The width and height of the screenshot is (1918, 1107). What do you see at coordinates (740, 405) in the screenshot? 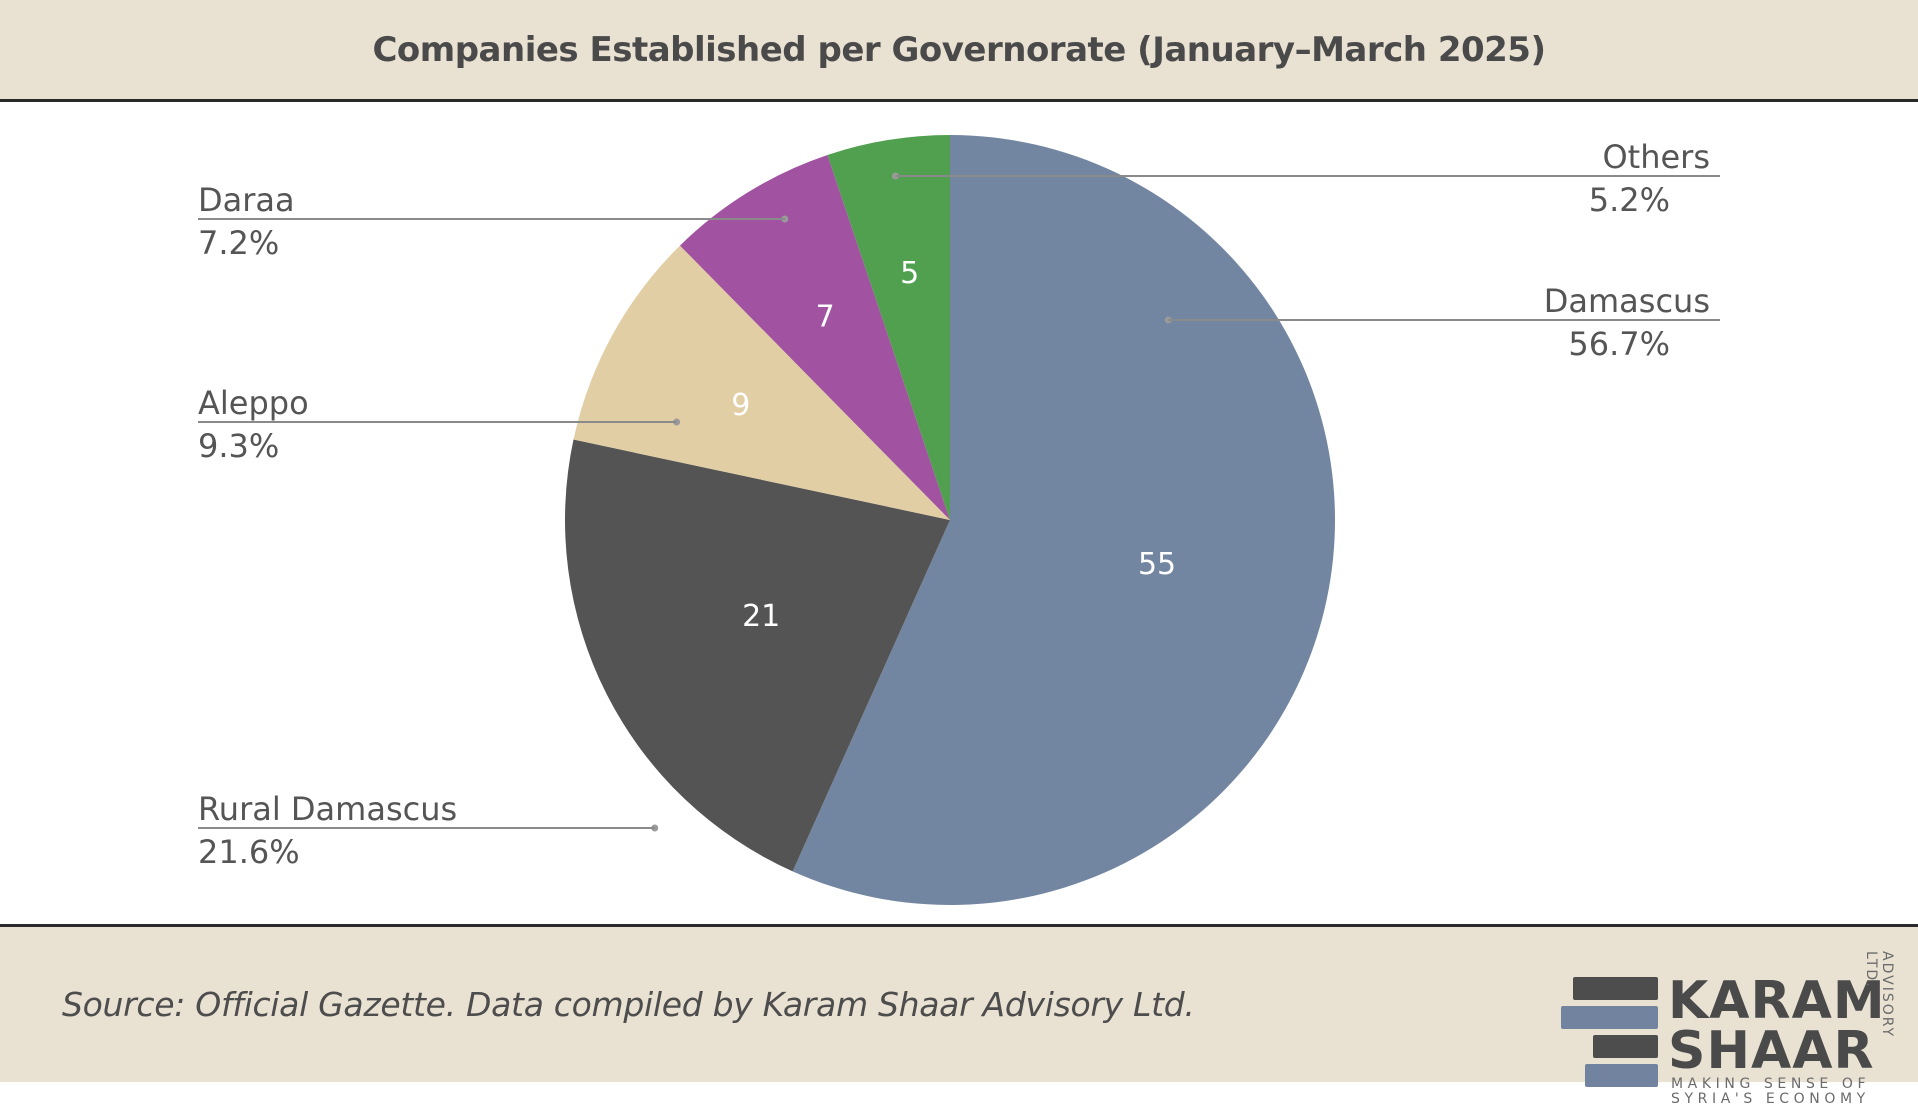
I see `slice-value-label: 9` at bounding box center [740, 405].